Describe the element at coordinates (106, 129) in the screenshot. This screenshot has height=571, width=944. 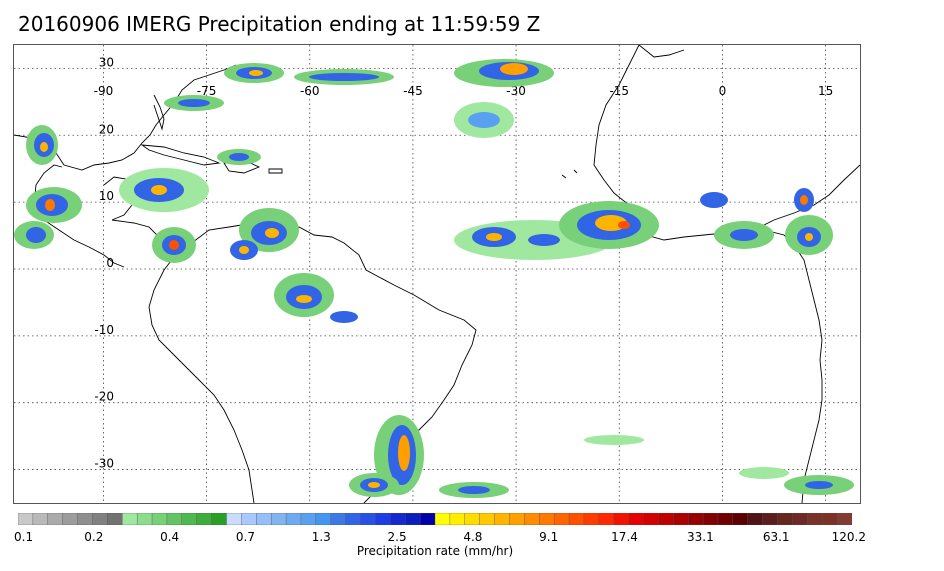
I see `lat-tick-label: 20` at that location.